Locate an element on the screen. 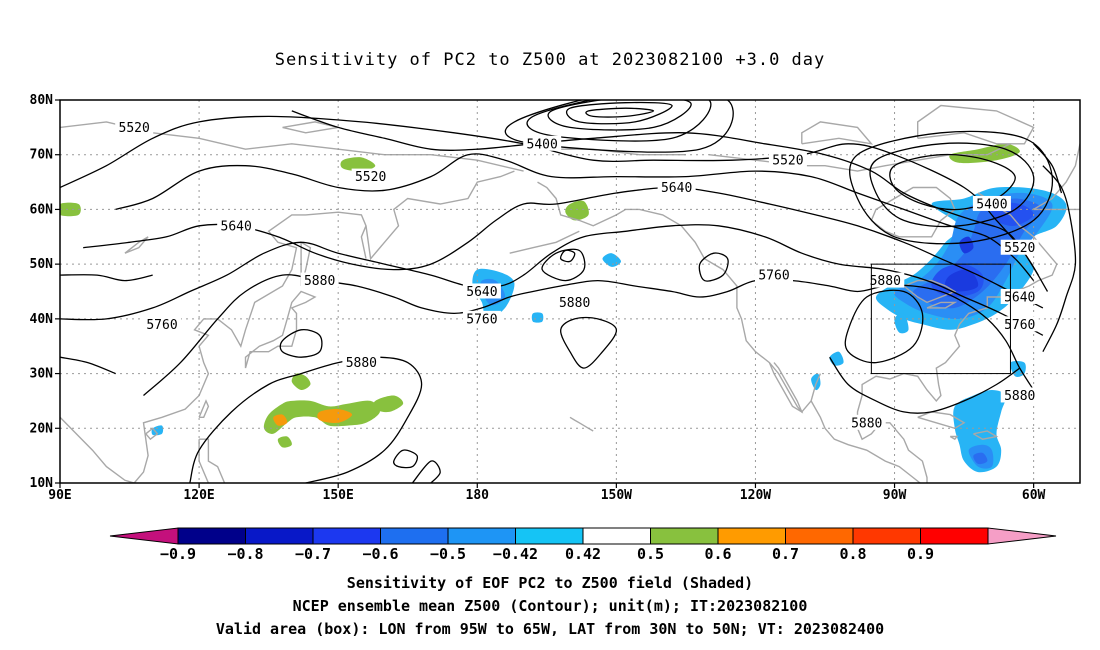 The image size is (1100, 650). lat-tick-label: 70N is located at coordinates (42, 155).